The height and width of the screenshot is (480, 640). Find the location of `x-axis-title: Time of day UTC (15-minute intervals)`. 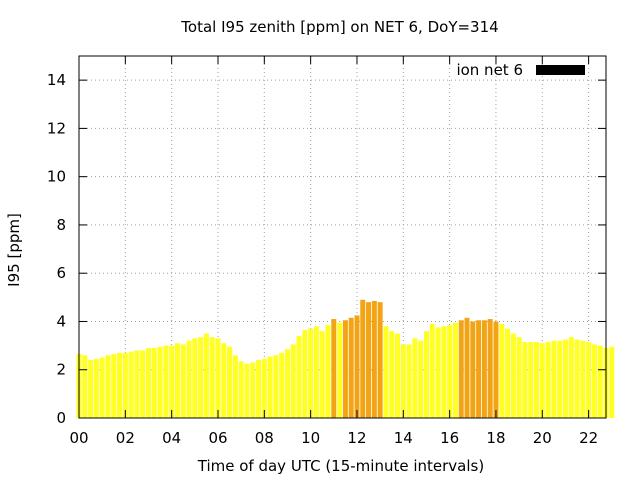

x-axis-title: Time of day UTC (15-minute intervals) is located at coordinates (340, 466).